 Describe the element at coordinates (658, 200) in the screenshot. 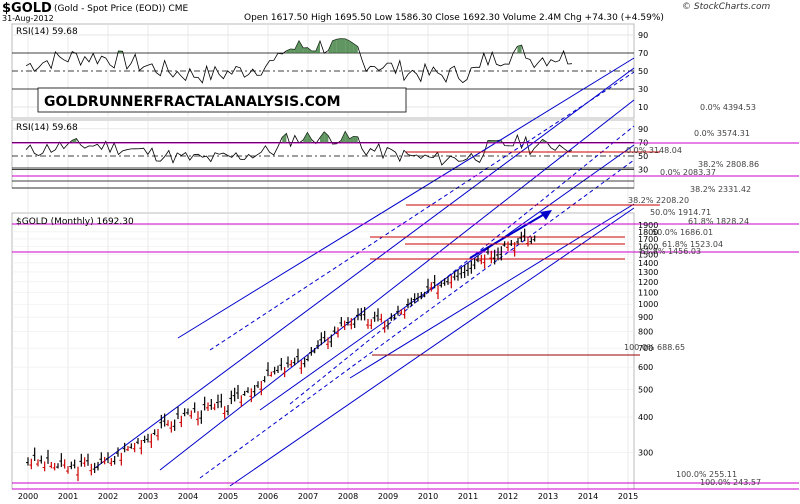

I see `fib-label: 38.2% 2208.20` at that location.